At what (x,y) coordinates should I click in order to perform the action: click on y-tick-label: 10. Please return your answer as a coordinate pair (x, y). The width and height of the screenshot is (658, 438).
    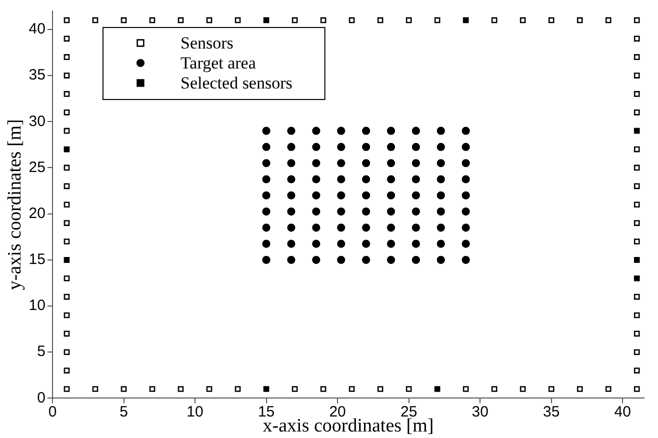
    Looking at the image, I should click on (37, 305).